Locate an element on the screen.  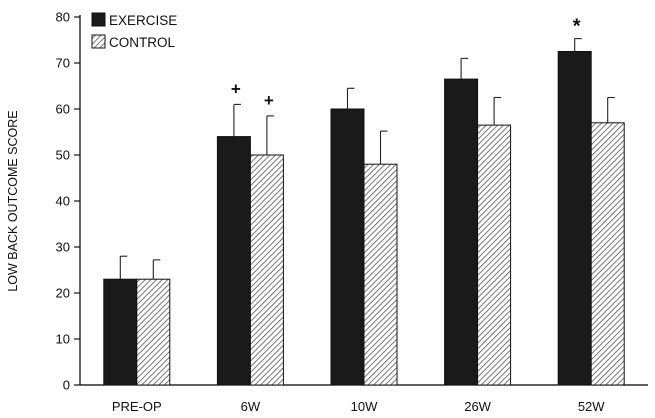
bar-control-pre-op is located at coordinates (153, 332).